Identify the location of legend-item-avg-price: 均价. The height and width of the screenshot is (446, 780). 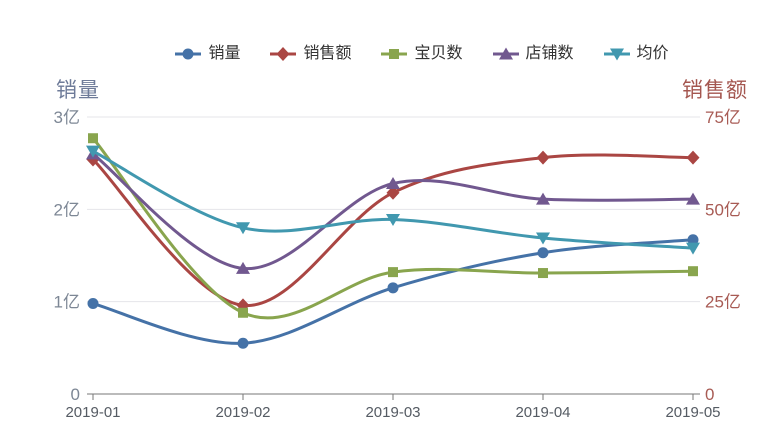
(636, 53).